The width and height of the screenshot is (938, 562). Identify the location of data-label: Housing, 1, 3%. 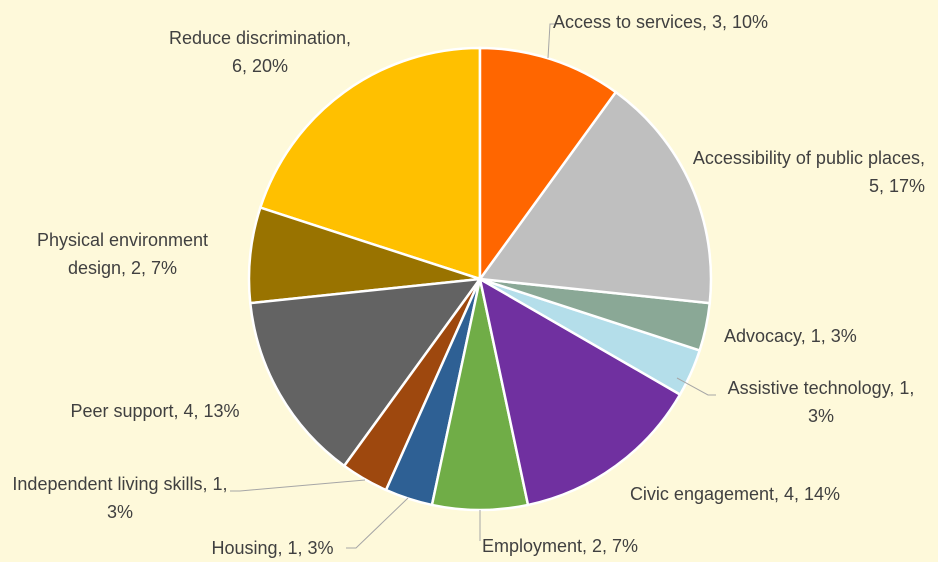
(272, 548).